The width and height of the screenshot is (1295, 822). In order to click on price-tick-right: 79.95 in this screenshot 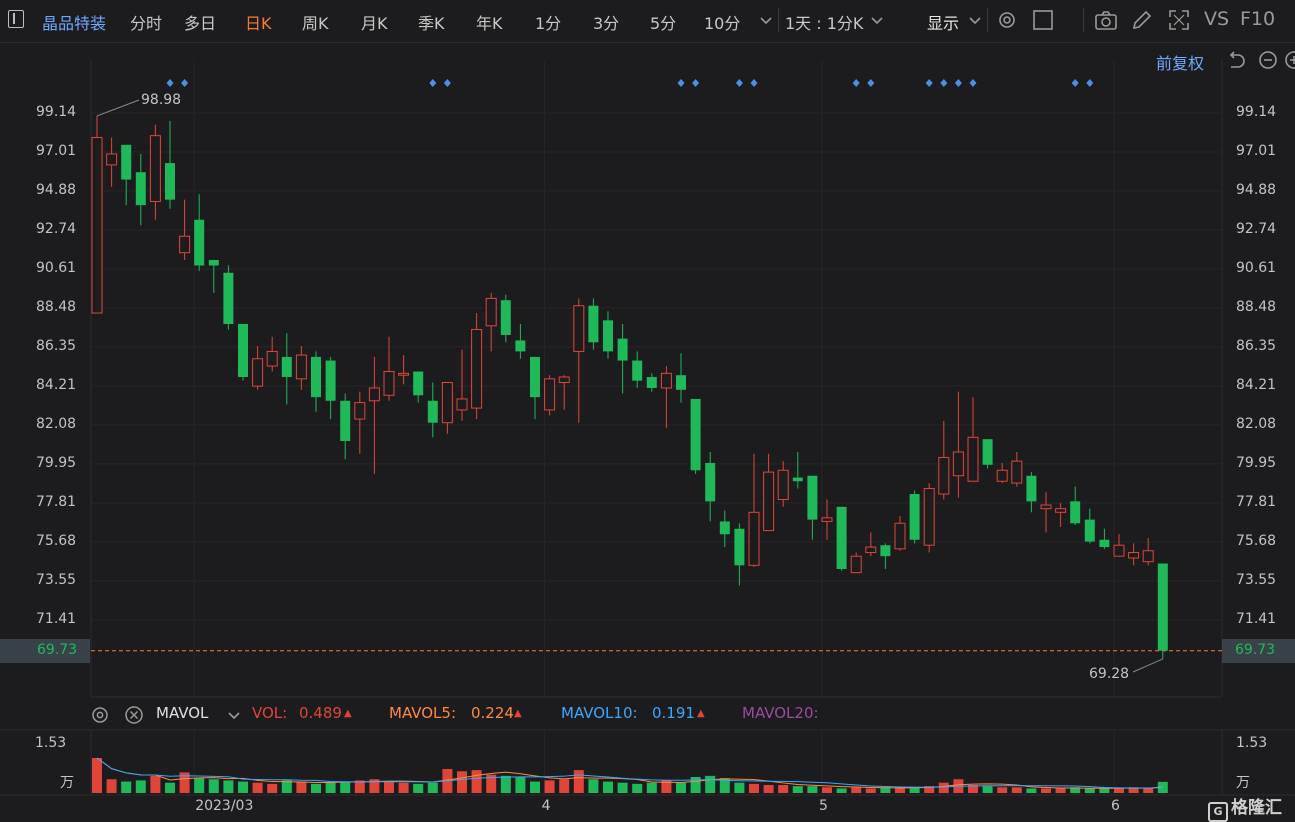, I will do `click(1256, 462)`.